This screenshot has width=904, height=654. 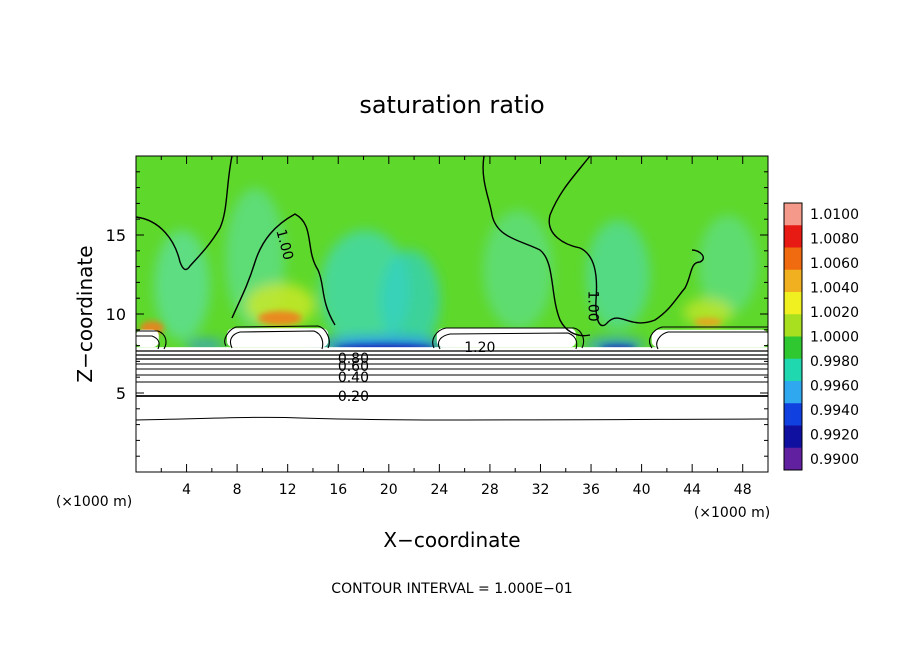 I want to click on colorbar-label: 1.0080, so click(x=834, y=240).